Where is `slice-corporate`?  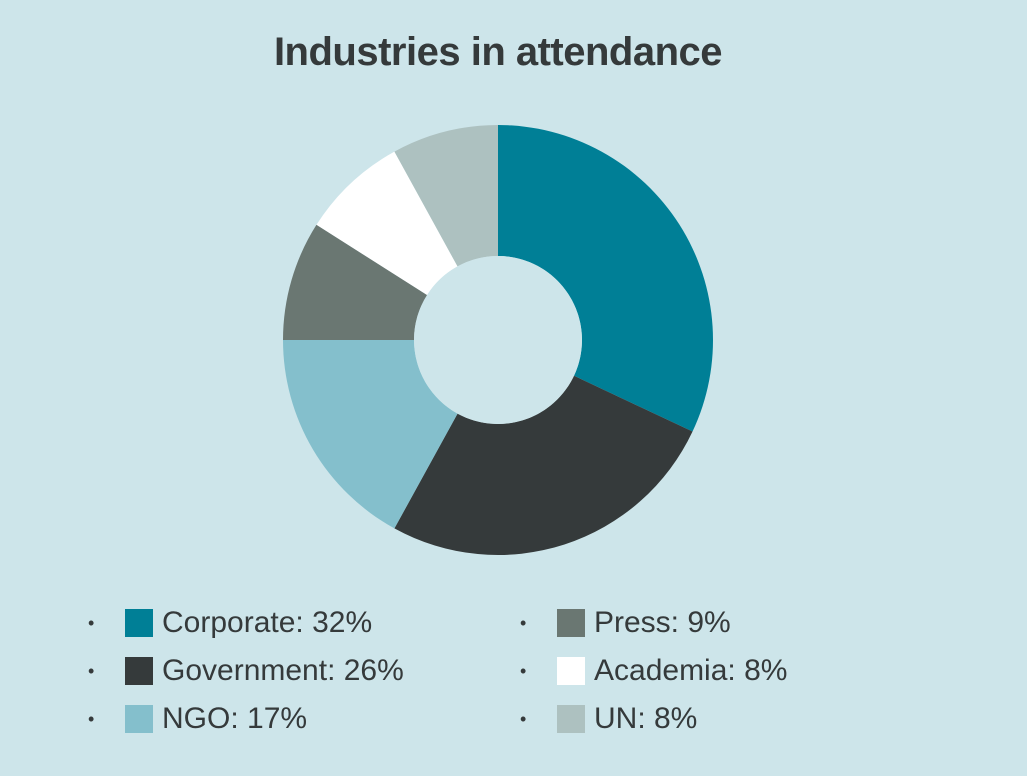
slice-corporate is located at coordinates (605, 278).